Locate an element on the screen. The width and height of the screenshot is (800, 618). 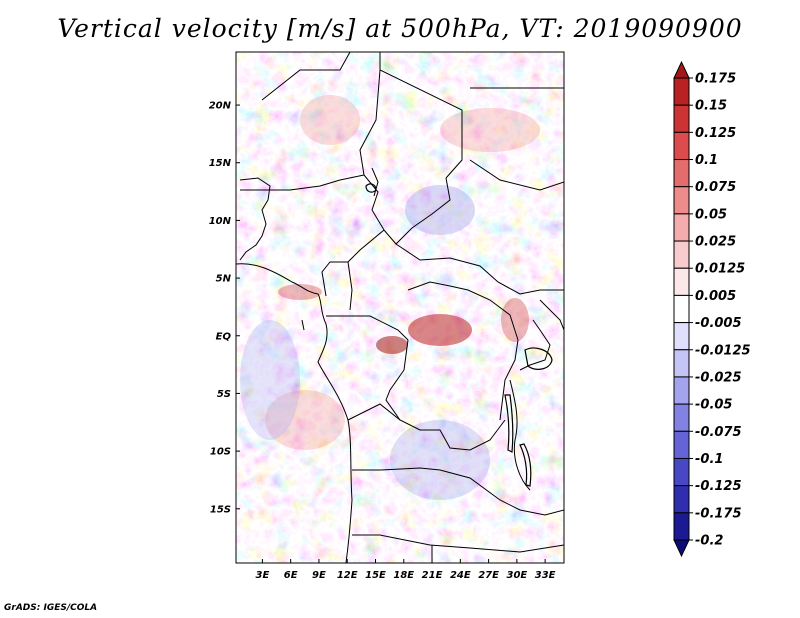
lat-tick-label: EQ is located at coordinates (224, 336).